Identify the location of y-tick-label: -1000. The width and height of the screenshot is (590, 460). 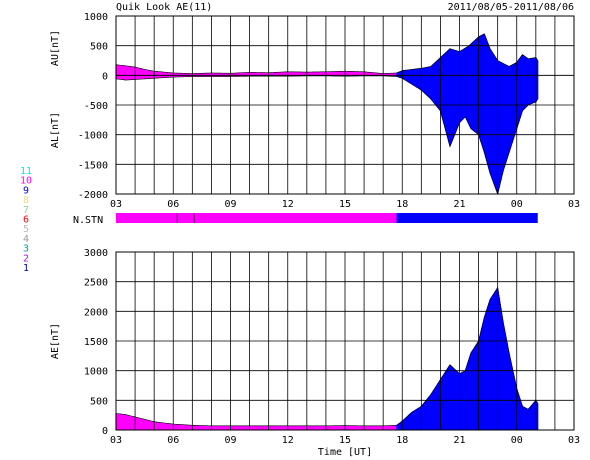
(93, 136).